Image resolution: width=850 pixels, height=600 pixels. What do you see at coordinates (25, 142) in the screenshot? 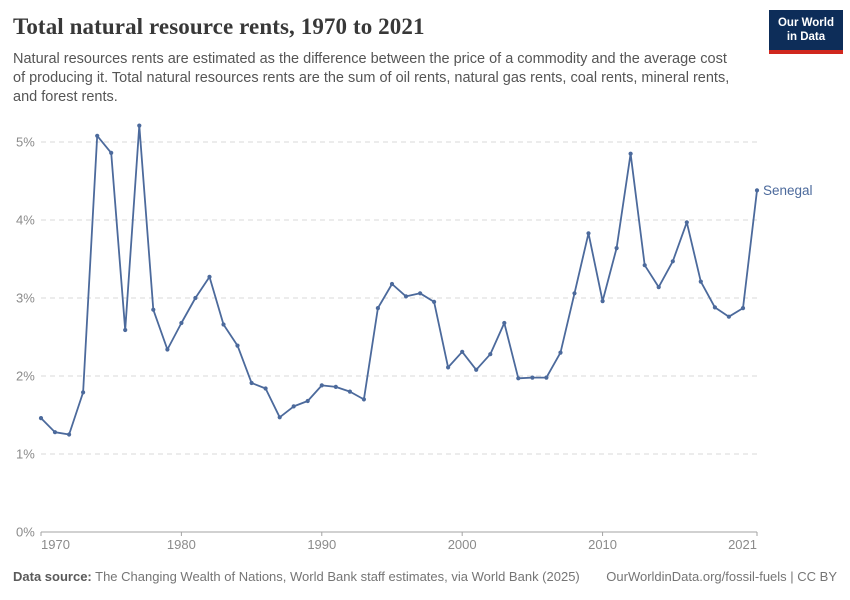
I see `y-tick-label: 5%` at bounding box center [25, 142].